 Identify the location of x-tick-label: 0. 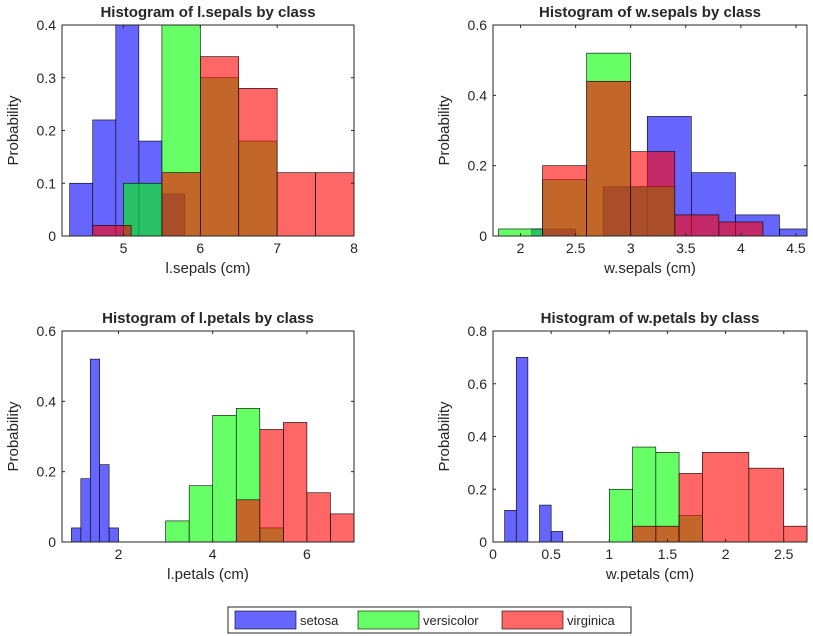
(493, 554).